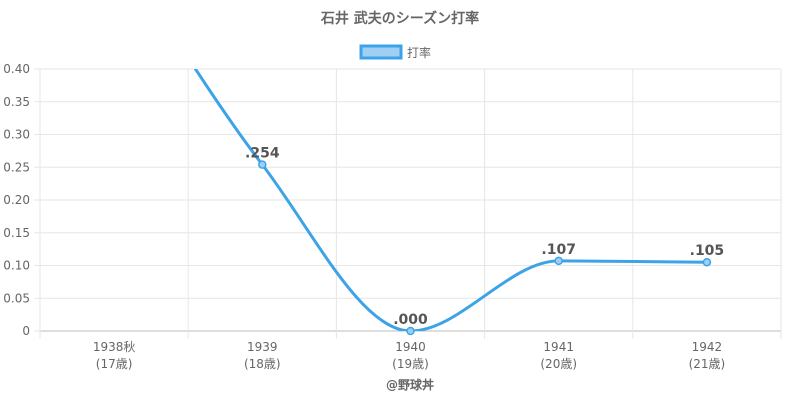 Image resolution: width=800 pixels, height=400 pixels. I want to click on x-tick-age-label: (19歳), so click(410, 364).